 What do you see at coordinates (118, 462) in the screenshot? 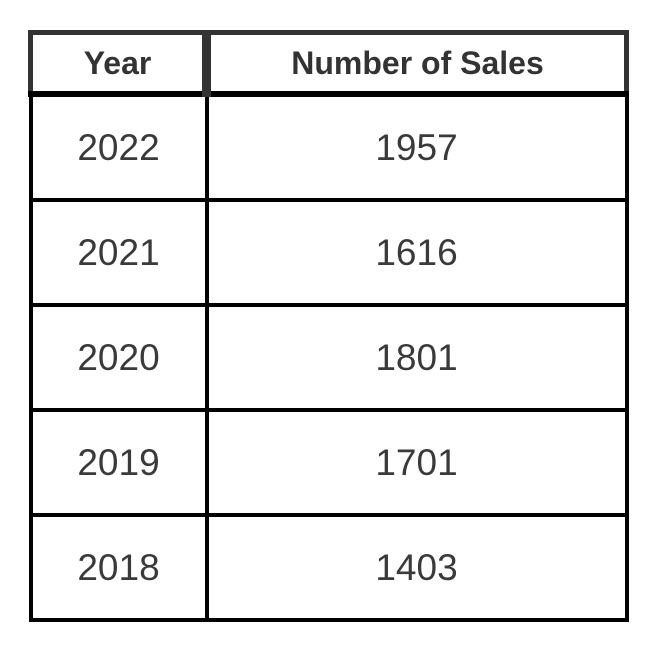
I see `year-cell: 2019` at bounding box center [118, 462].